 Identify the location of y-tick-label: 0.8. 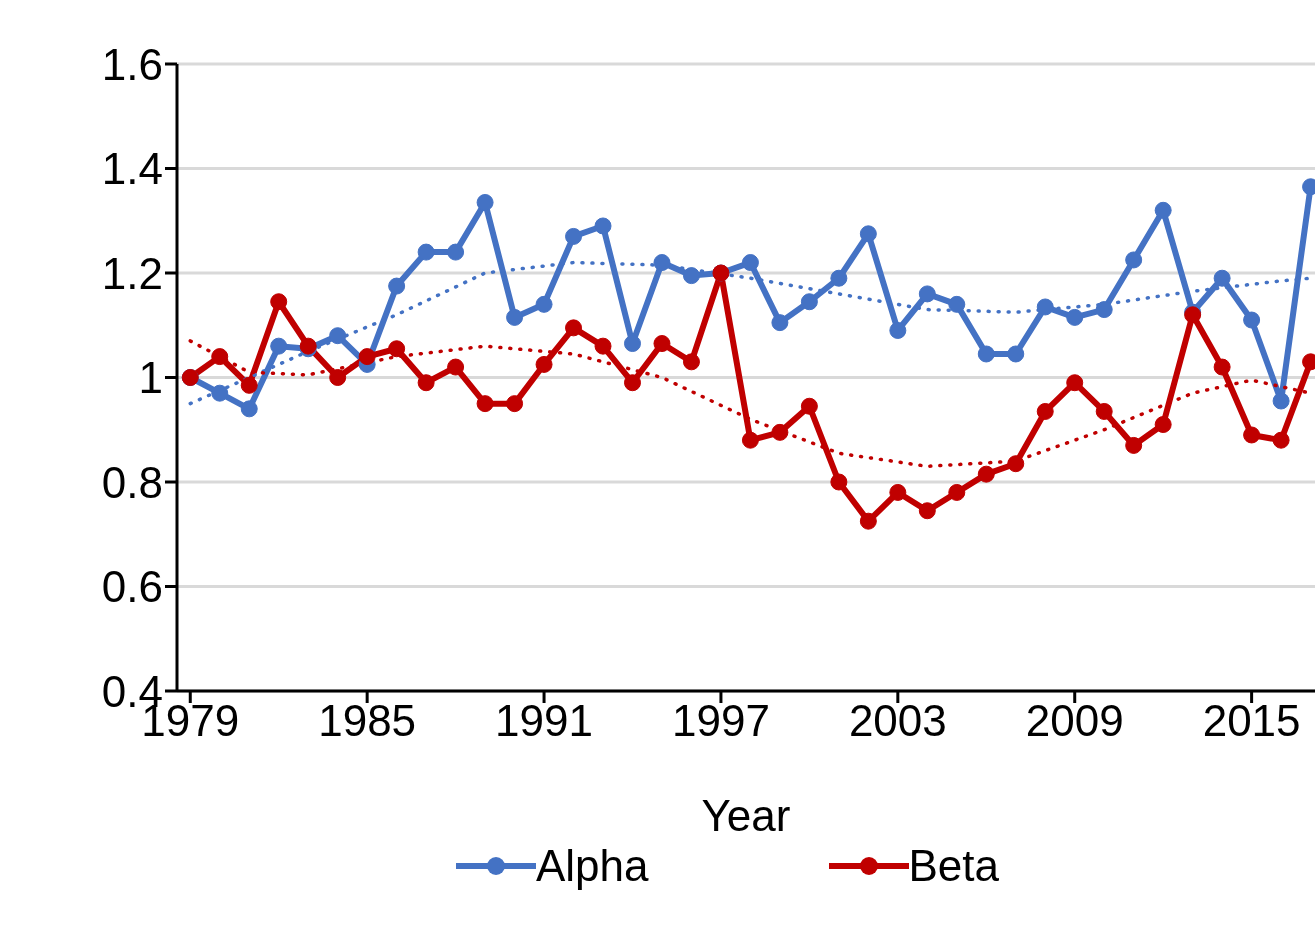
(132, 482).